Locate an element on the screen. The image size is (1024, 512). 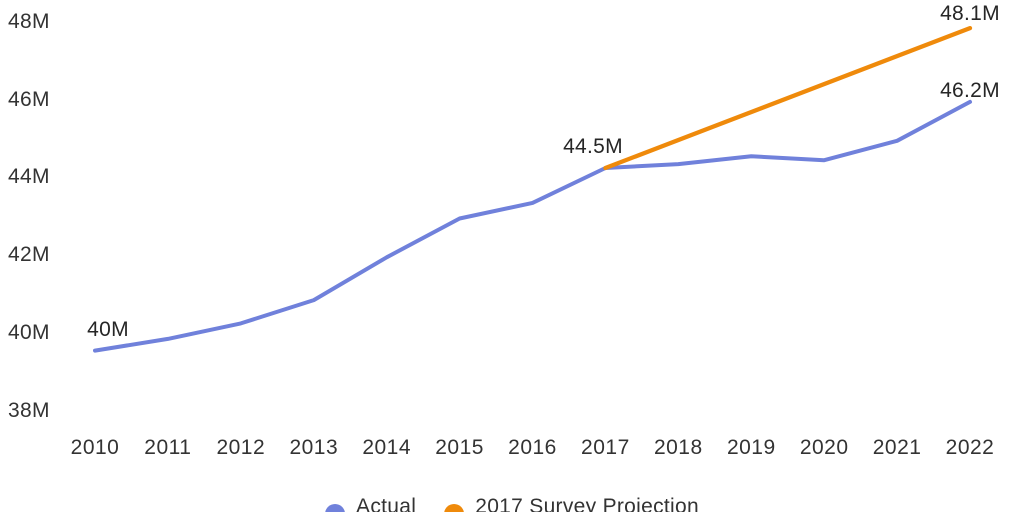
x-tick-label: 2015 is located at coordinates (459, 447).